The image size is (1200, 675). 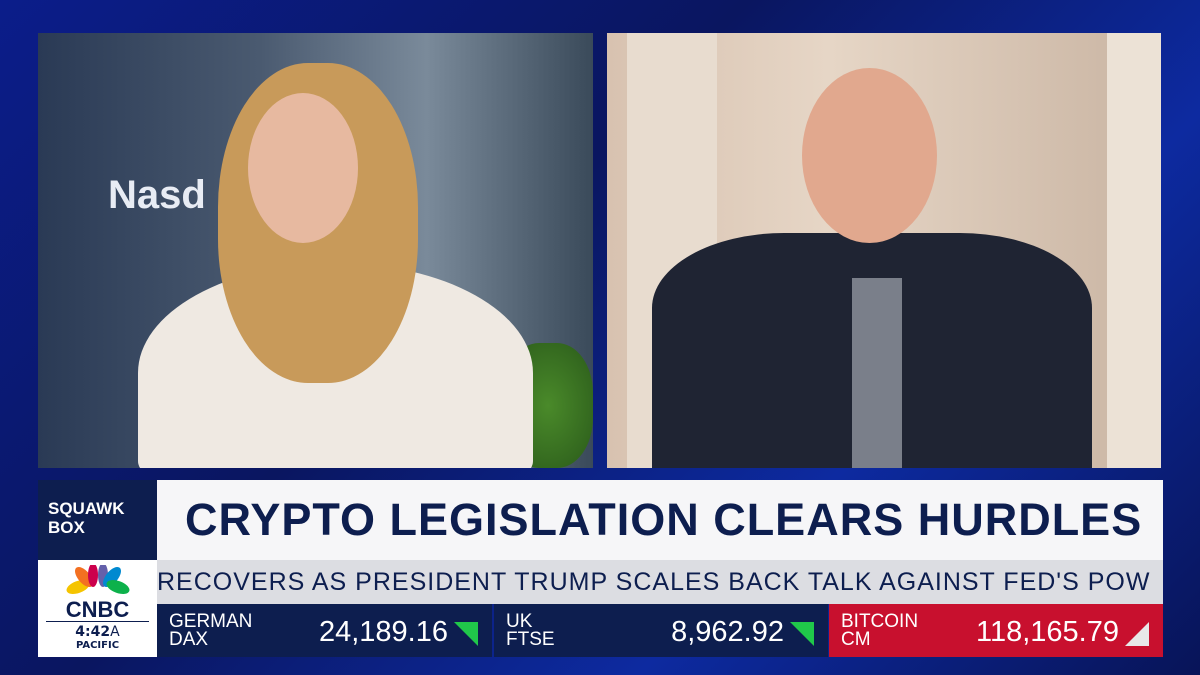 What do you see at coordinates (856, 639) in the screenshot?
I see `quote-sub: CM` at bounding box center [856, 639].